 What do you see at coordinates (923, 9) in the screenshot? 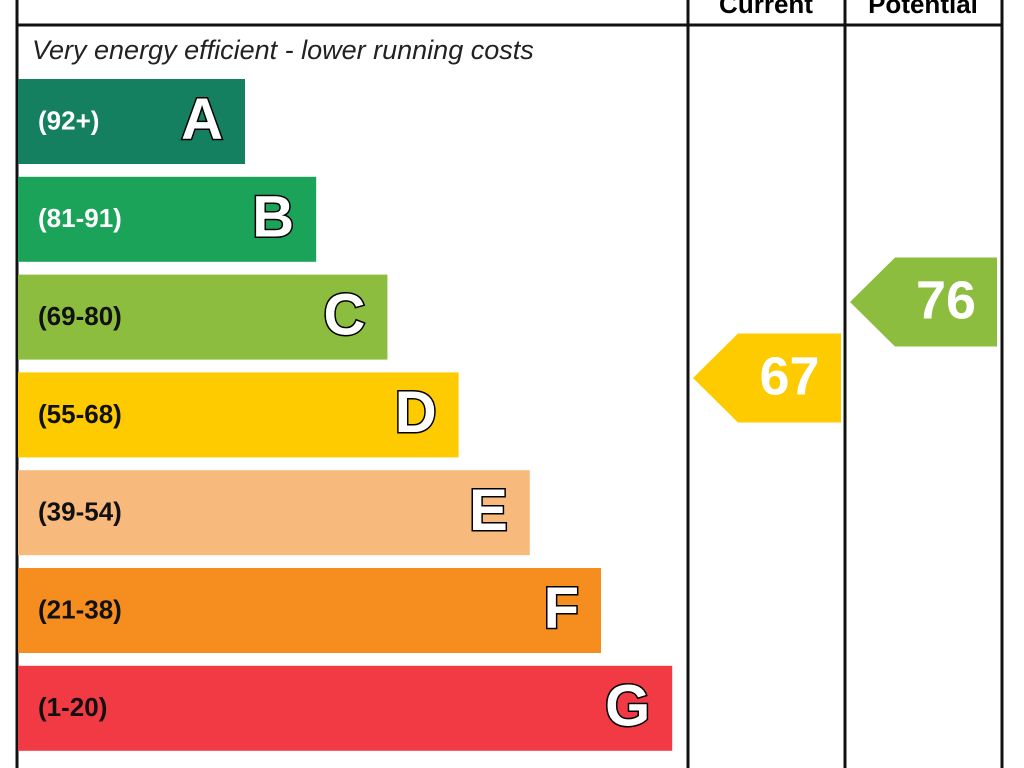
I see `column-header: Potential` at bounding box center [923, 9].